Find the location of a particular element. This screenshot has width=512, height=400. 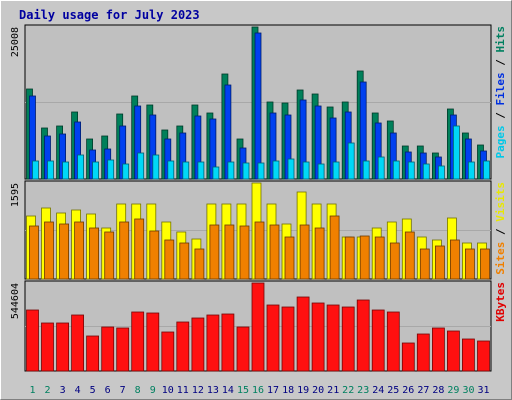

x-tick-label-6: 6 is located at coordinates (108, 390).